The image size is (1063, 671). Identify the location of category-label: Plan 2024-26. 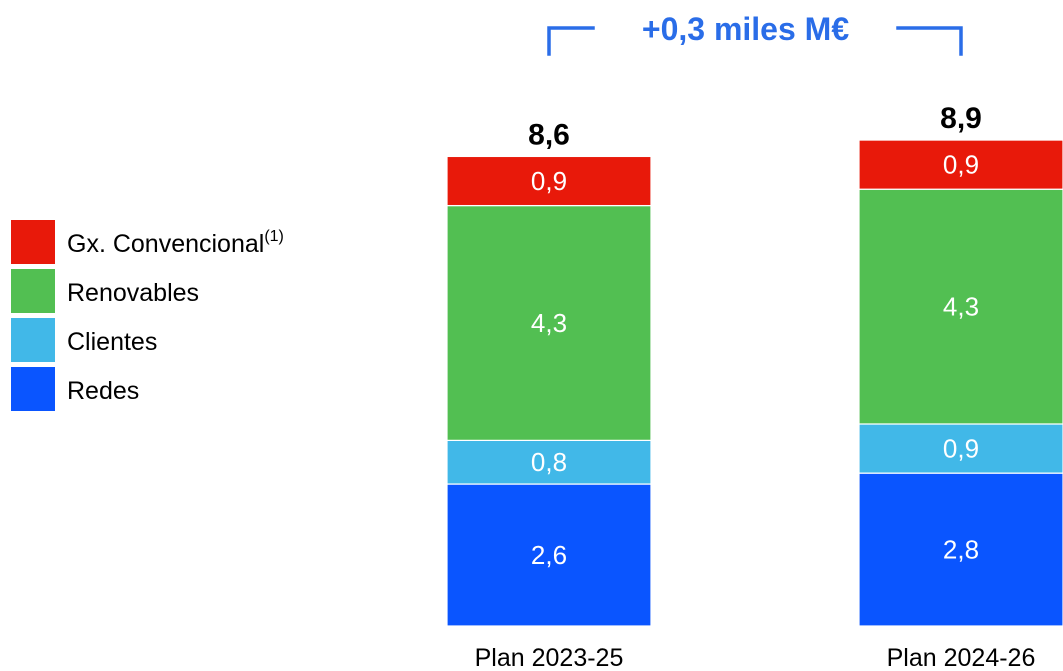
(961, 657).